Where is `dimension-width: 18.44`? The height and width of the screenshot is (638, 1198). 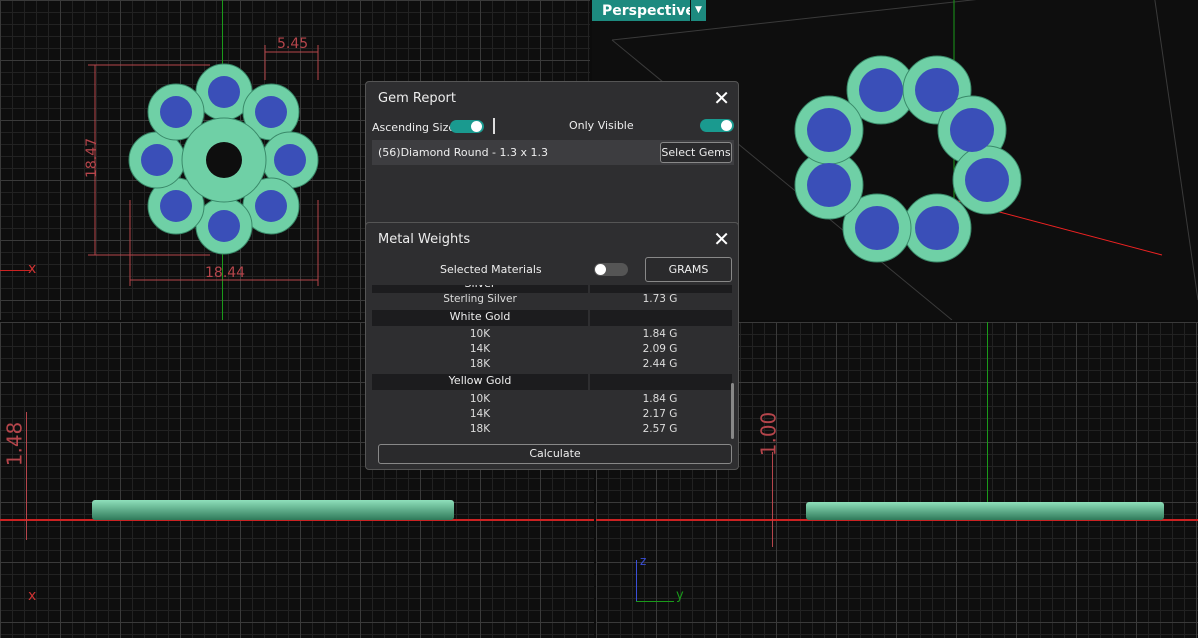
dimension-width: 18.44 is located at coordinates (225, 273).